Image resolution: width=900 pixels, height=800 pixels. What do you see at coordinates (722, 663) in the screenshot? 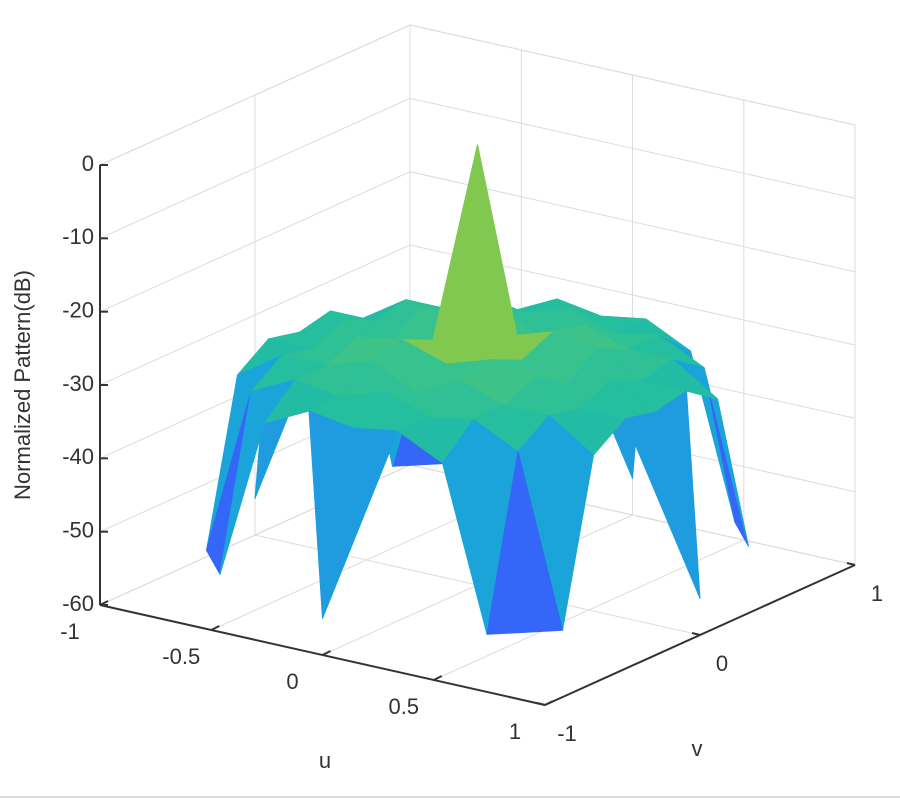
I see `y-tick-label: 0` at bounding box center [722, 663].